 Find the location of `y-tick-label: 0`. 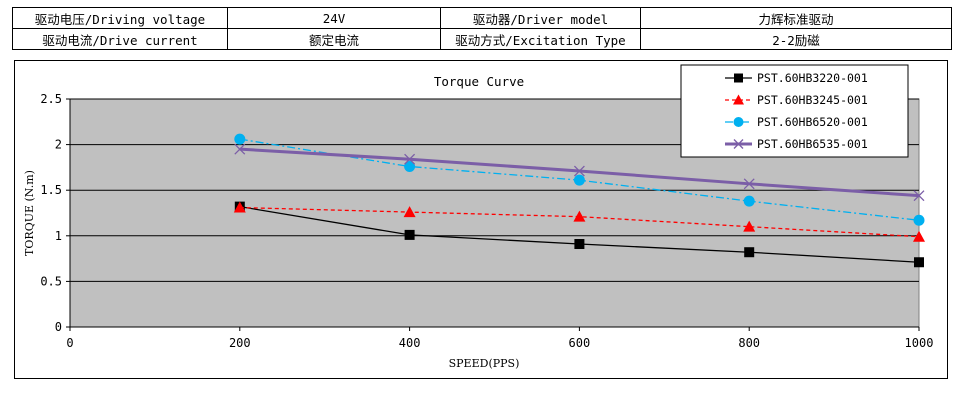

y-tick-label: 0 is located at coordinates (58, 327).